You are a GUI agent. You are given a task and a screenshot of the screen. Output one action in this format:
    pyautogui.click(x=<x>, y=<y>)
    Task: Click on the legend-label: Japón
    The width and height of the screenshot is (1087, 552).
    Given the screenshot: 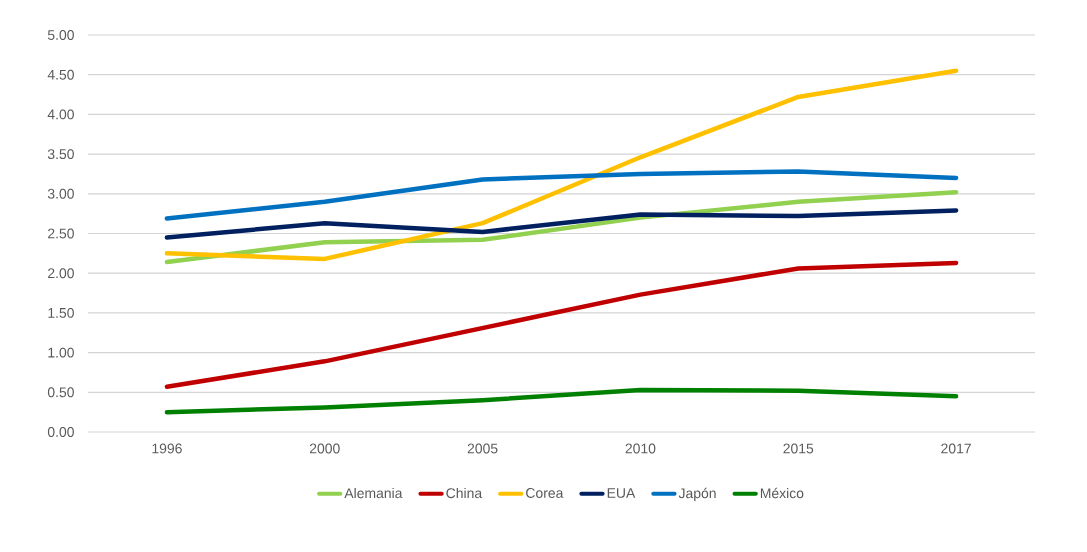 What is the action you would take?
    pyautogui.click(x=697, y=494)
    